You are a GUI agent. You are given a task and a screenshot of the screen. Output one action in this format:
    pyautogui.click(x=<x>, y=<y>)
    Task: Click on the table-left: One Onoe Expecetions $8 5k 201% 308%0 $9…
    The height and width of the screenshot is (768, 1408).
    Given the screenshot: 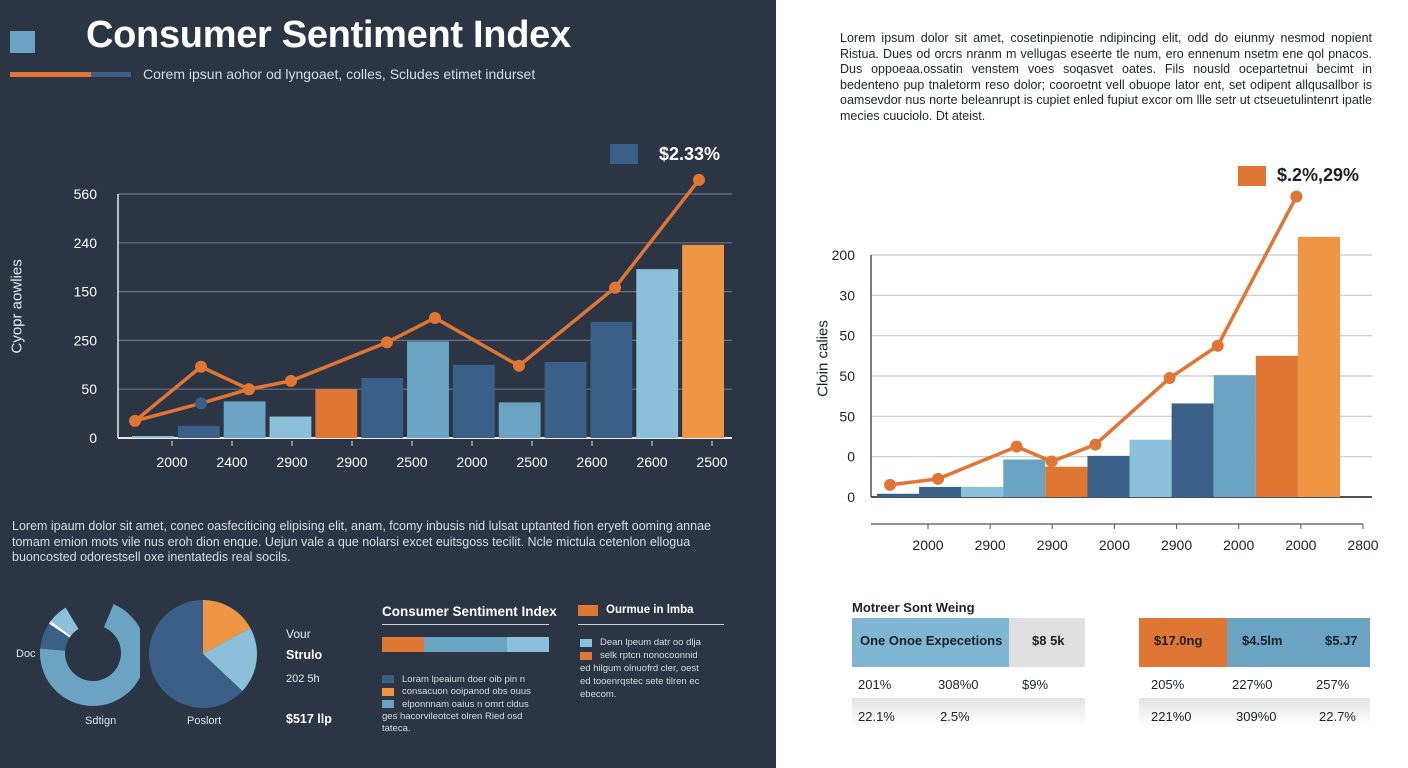 What is the action you would take?
    pyautogui.click(x=968, y=673)
    